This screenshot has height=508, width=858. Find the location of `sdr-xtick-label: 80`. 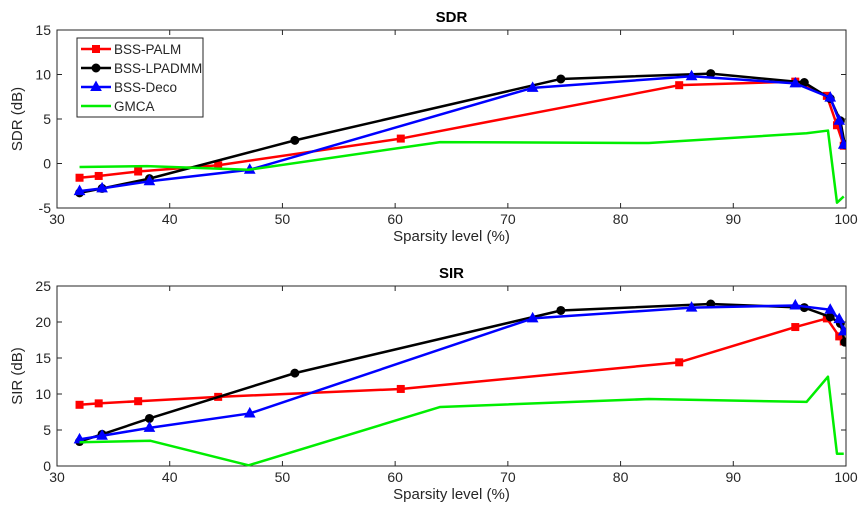

sdr-xtick-label: 80 is located at coordinates (621, 219).